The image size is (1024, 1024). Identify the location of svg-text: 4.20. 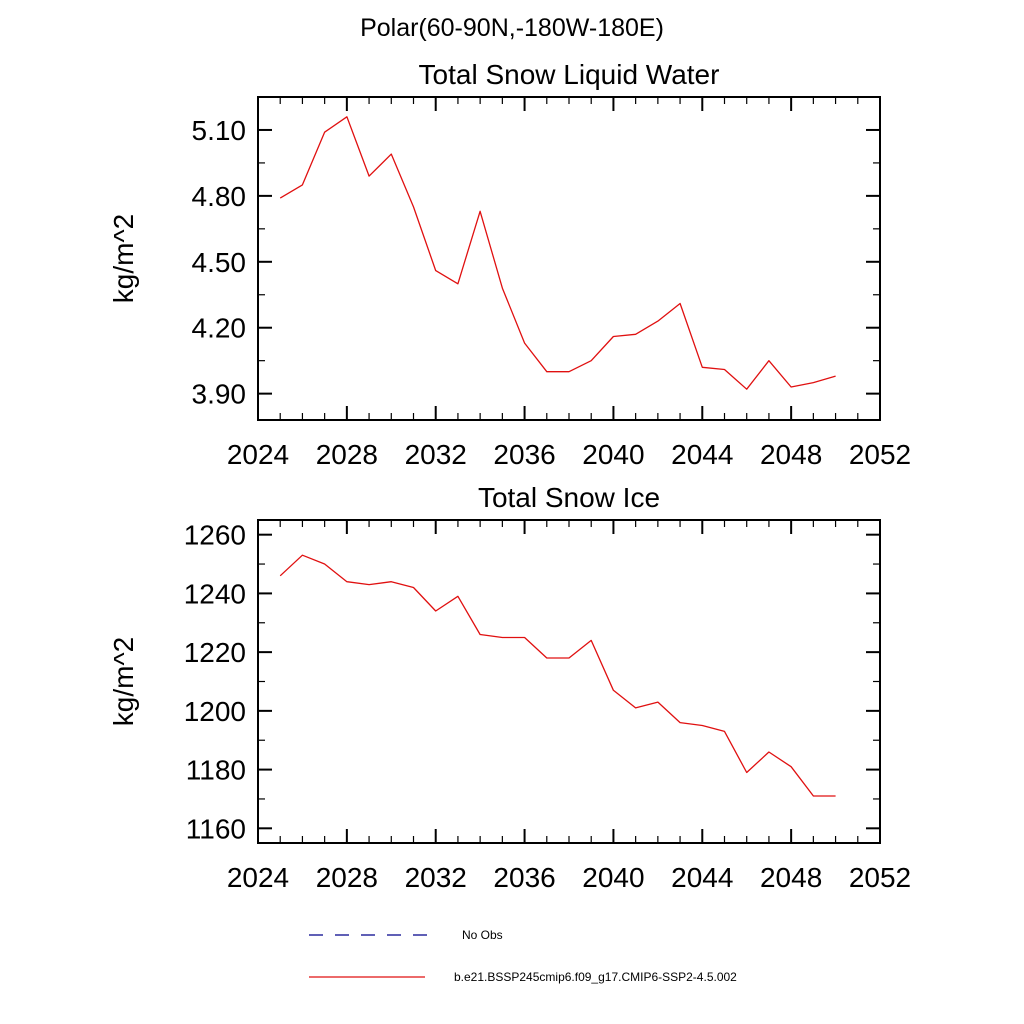
(219, 328).